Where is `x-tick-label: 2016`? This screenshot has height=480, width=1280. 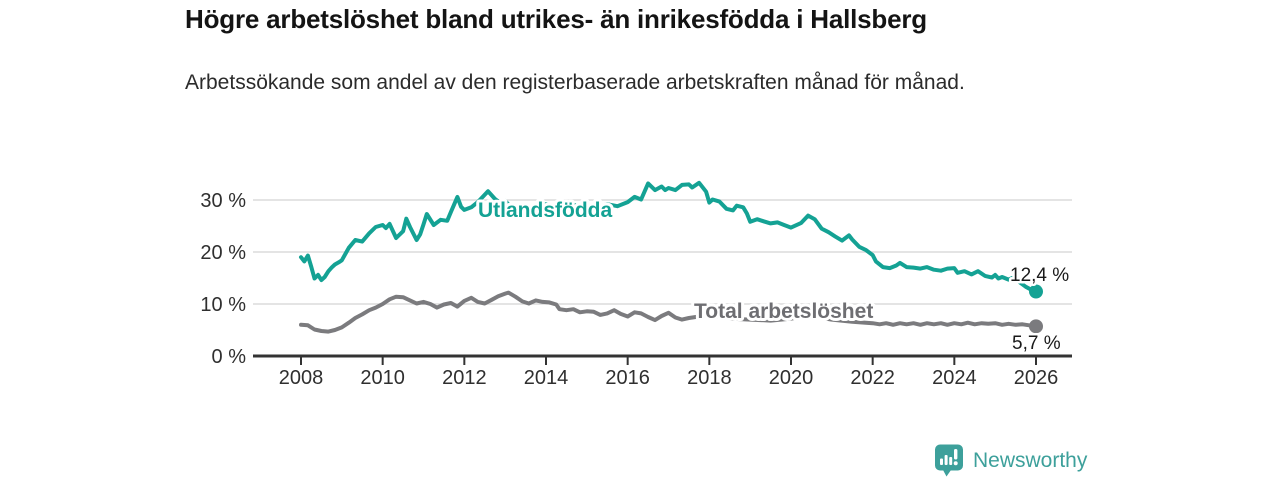 x-tick-label: 2016 is located at coordinates (627, 378).